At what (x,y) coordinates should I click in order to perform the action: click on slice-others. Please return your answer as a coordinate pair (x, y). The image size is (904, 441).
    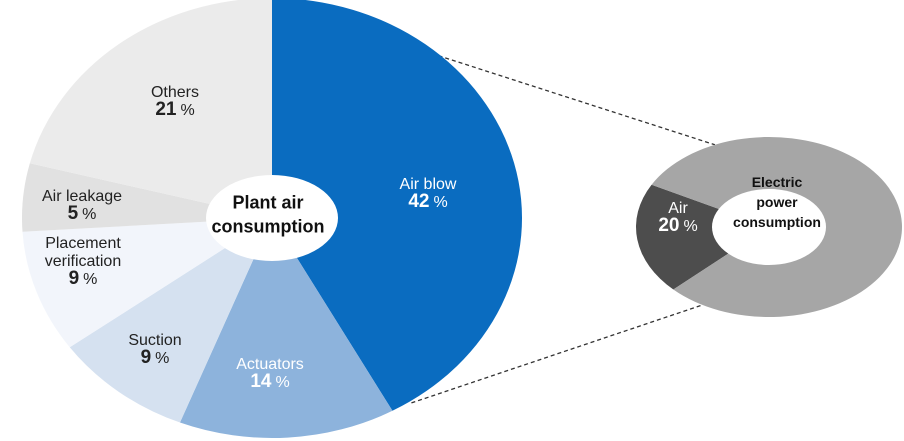
    Looking at the image, I should click on (150, 109).